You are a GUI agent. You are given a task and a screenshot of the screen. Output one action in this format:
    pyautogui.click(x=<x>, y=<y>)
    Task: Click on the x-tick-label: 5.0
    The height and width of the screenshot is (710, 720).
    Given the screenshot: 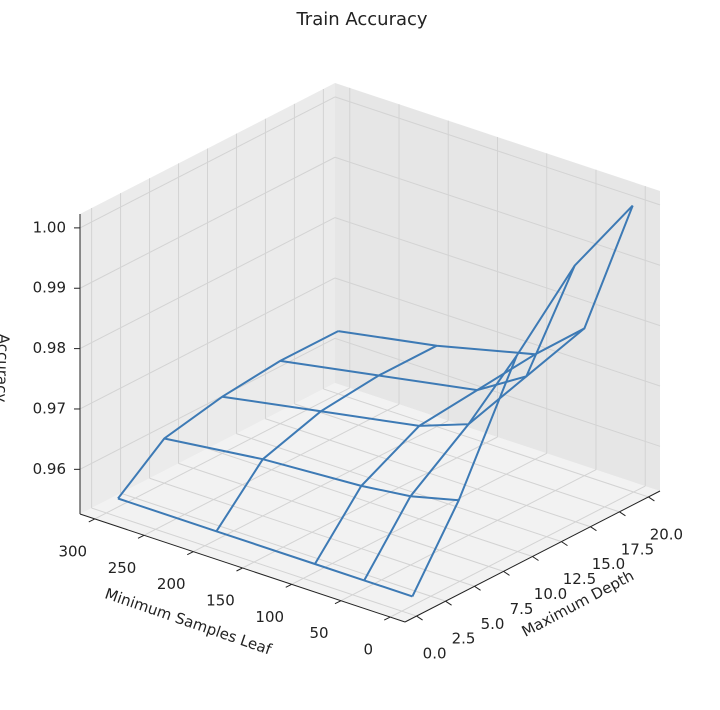 What is the action you would take?
    pyautogui.click(x=493, y=624)
    